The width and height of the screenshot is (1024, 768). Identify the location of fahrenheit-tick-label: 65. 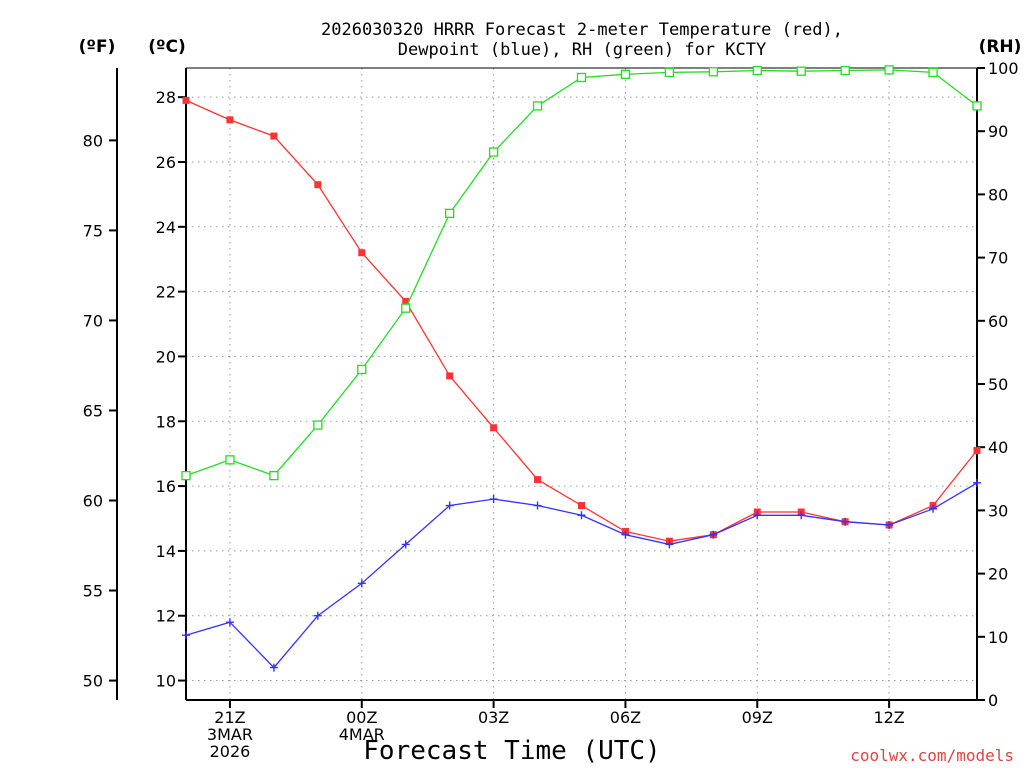
(93, 410).